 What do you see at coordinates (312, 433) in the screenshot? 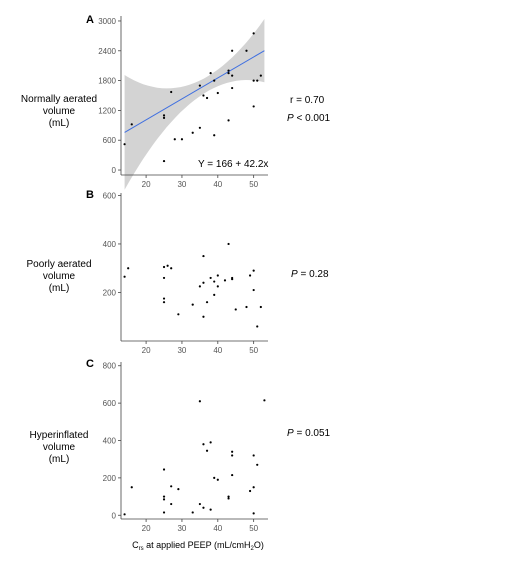
I see `panel-c-p-text: = 0.051` at bounding box center [312, 433].